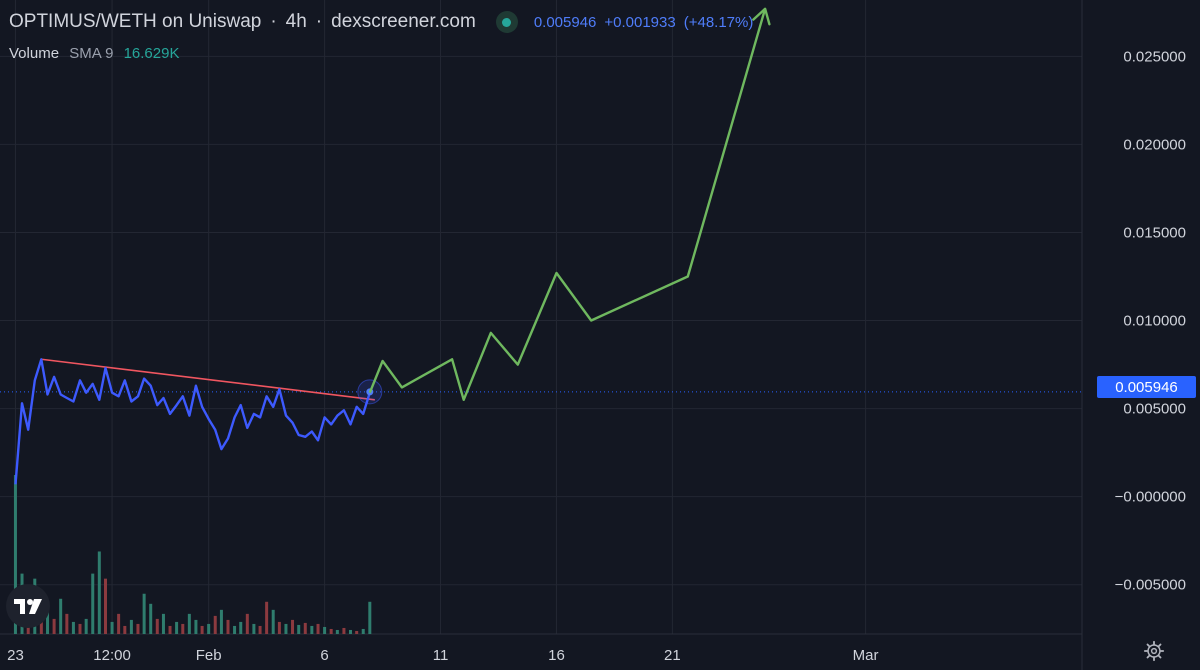  I want to click on symbol-title: OPTIMUS/WETH on Uniswap, so click(135, 21).